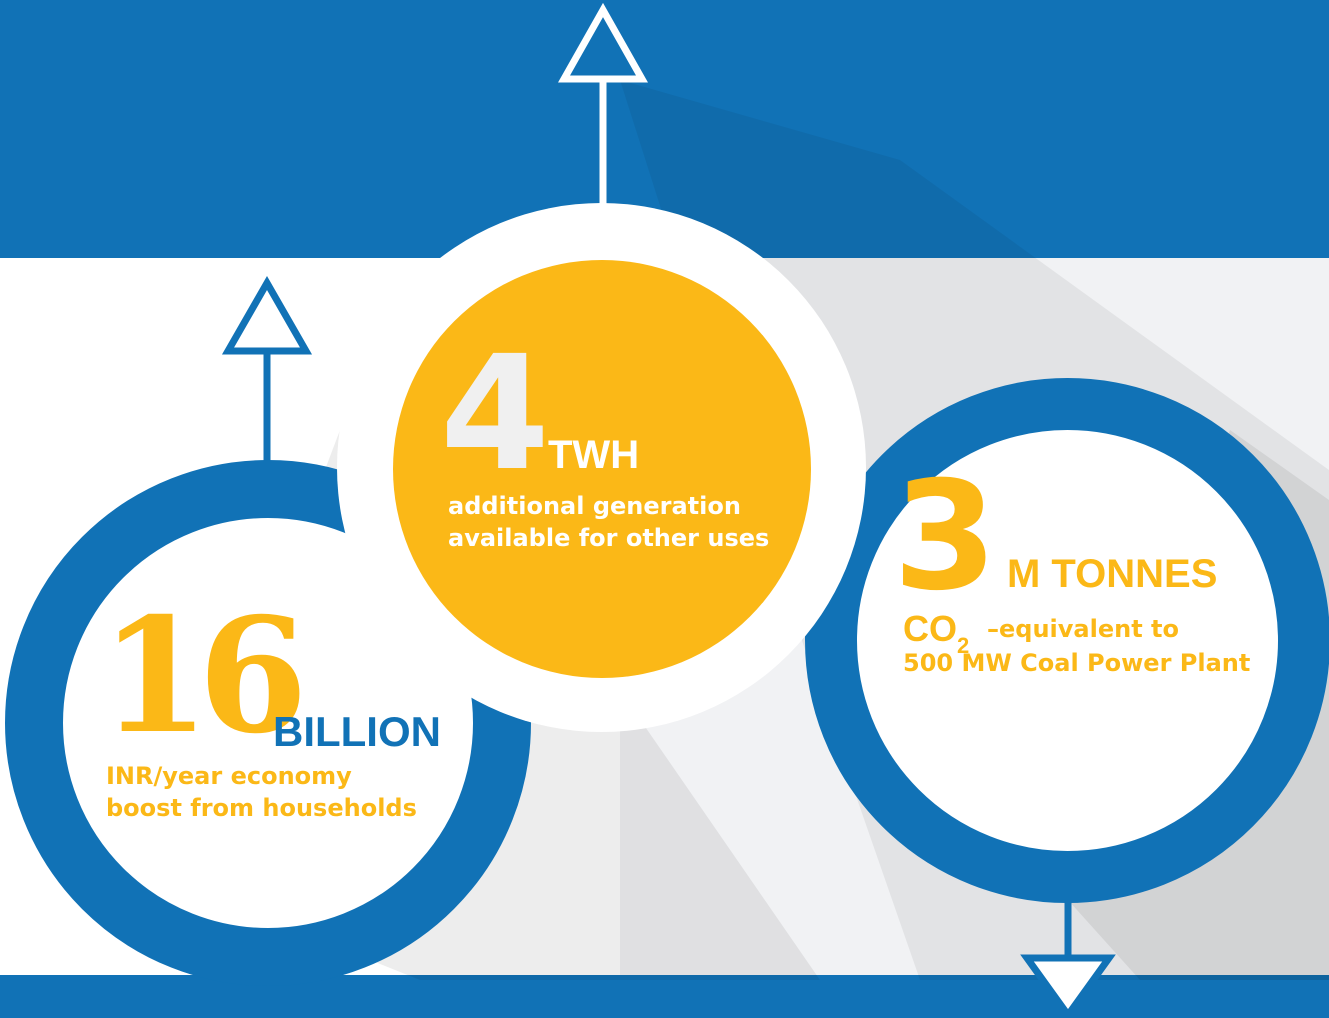 The width and height of the screenshot is (1329, 1018). Describe the element at coordinates (261, 792) in the screenshot. I see `households-description: INR/year economy boost from households` at that location.